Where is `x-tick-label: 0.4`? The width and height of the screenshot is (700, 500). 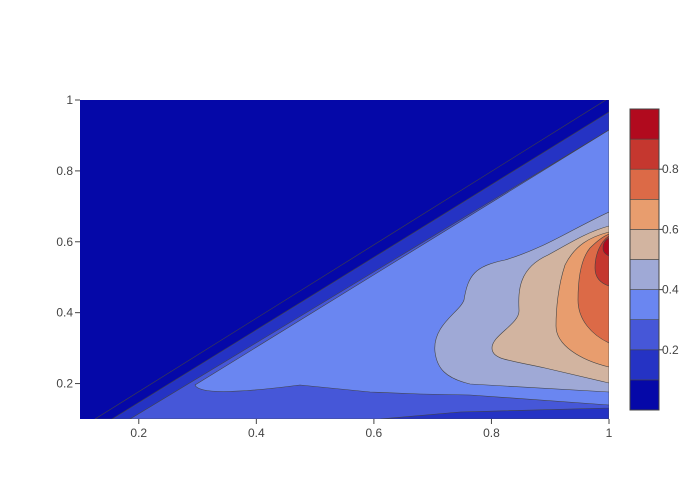 x-tick-label: 0.4 is located at coordinates (256, 433).